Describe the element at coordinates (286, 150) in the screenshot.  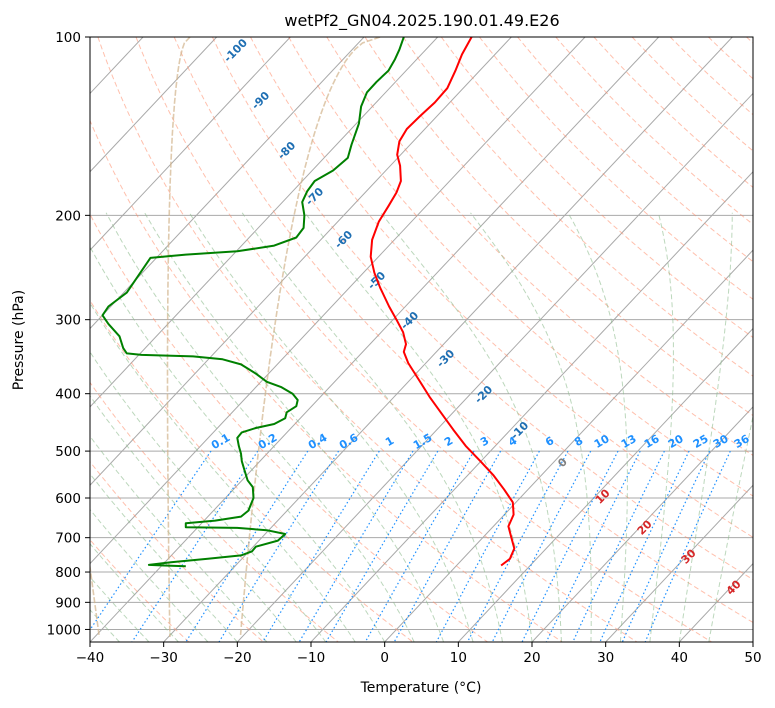
I see `dry-adiabat-label: -80` at that location.